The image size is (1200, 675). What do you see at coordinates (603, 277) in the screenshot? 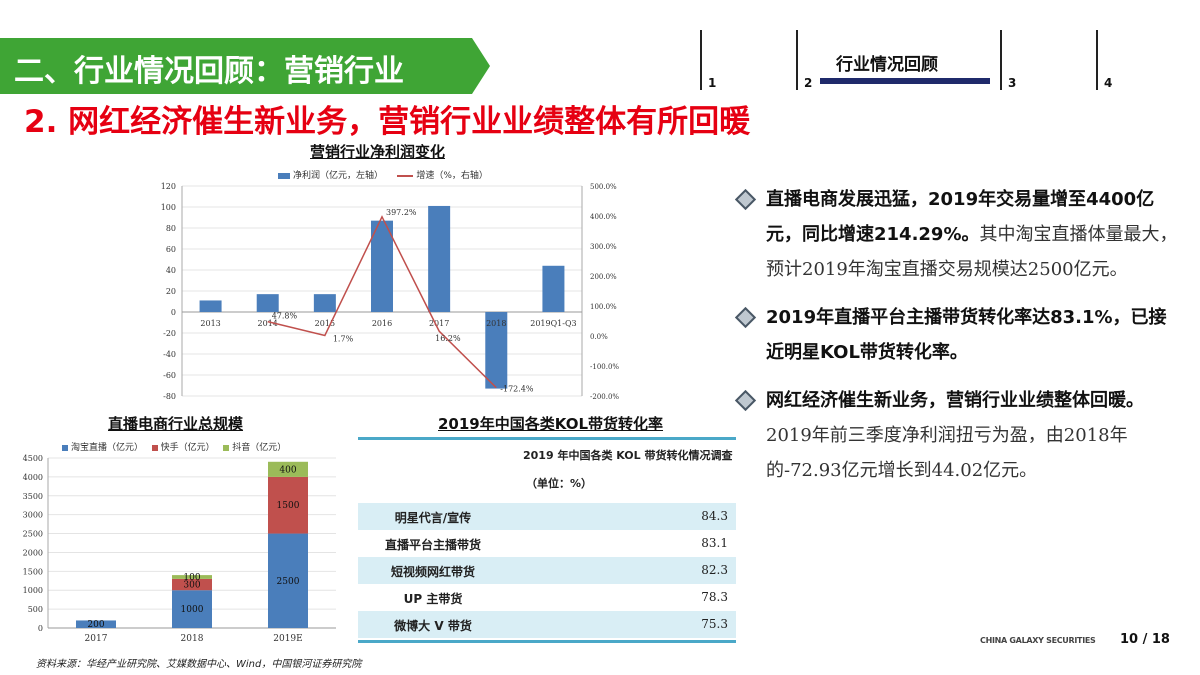
I see `y-tick-right: 200.0%` at bounding box center [603, 277].